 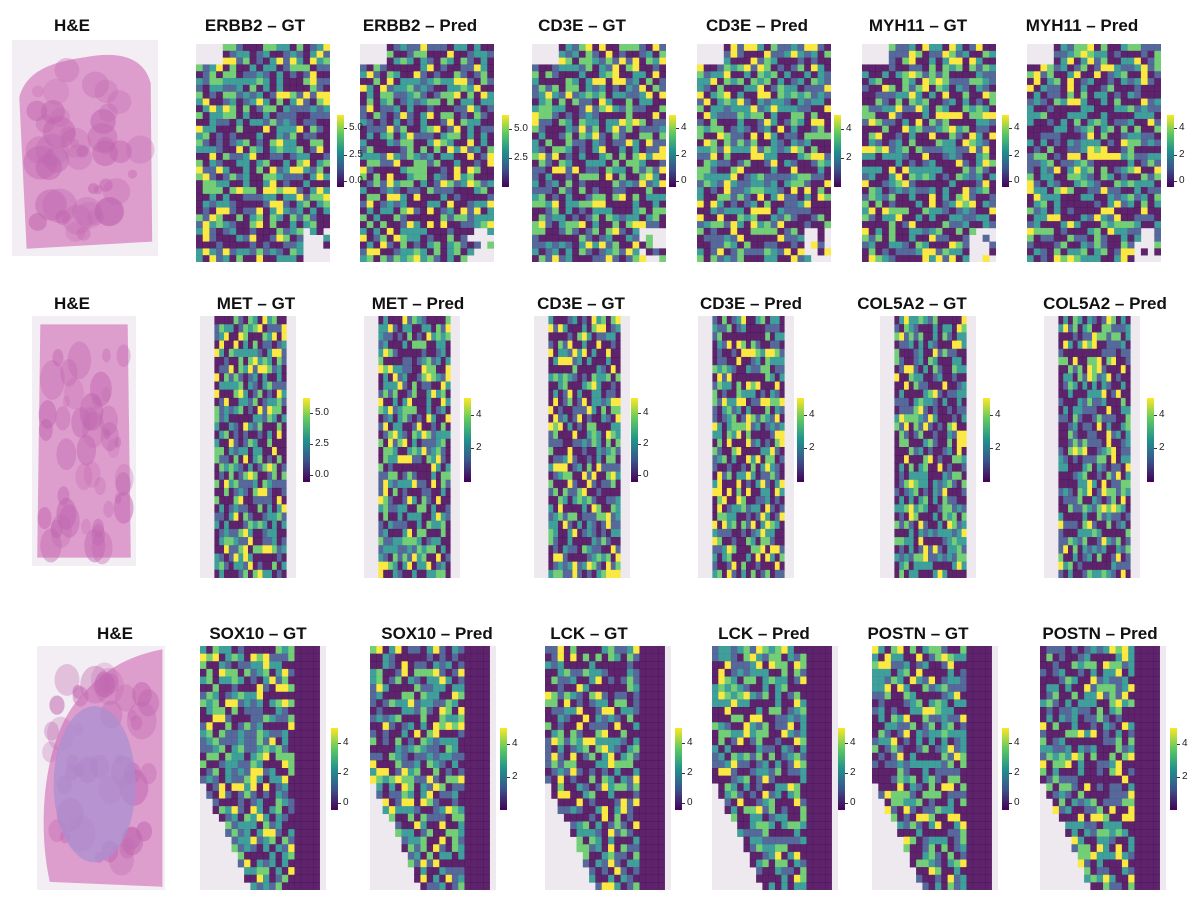 What do you see at coordinates (912, 303) in the screenshot?
I see `panel-title: COL5A2 – GT` at bounding box center [912, 303].